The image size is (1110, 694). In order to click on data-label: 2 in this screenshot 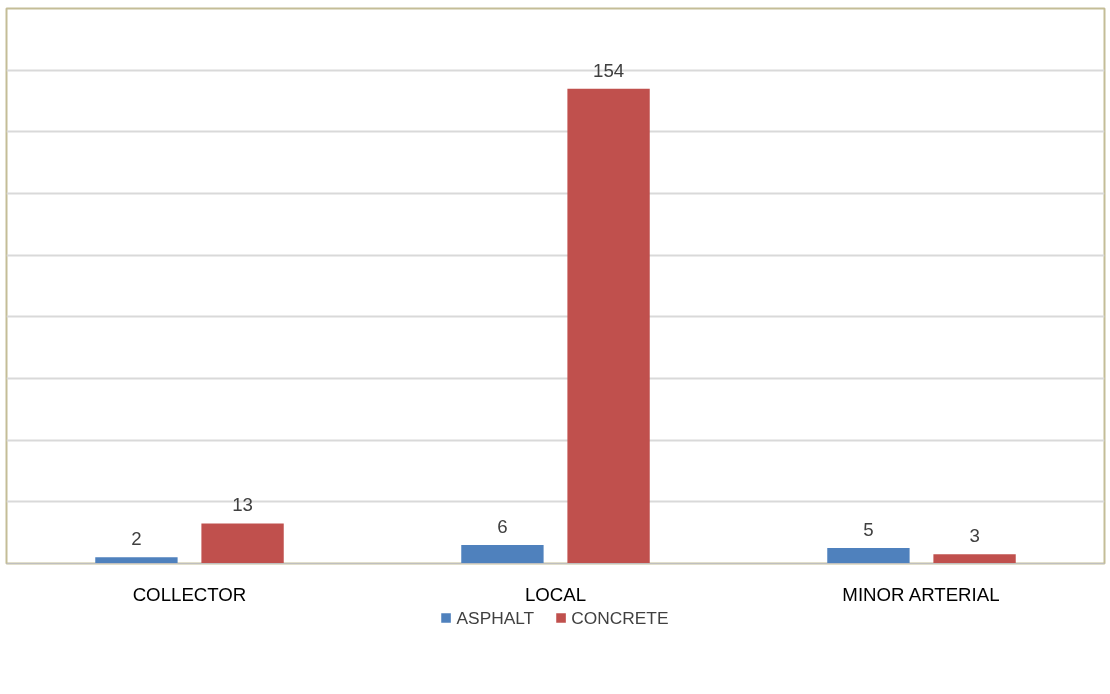, I will do `click(136, 539)`.